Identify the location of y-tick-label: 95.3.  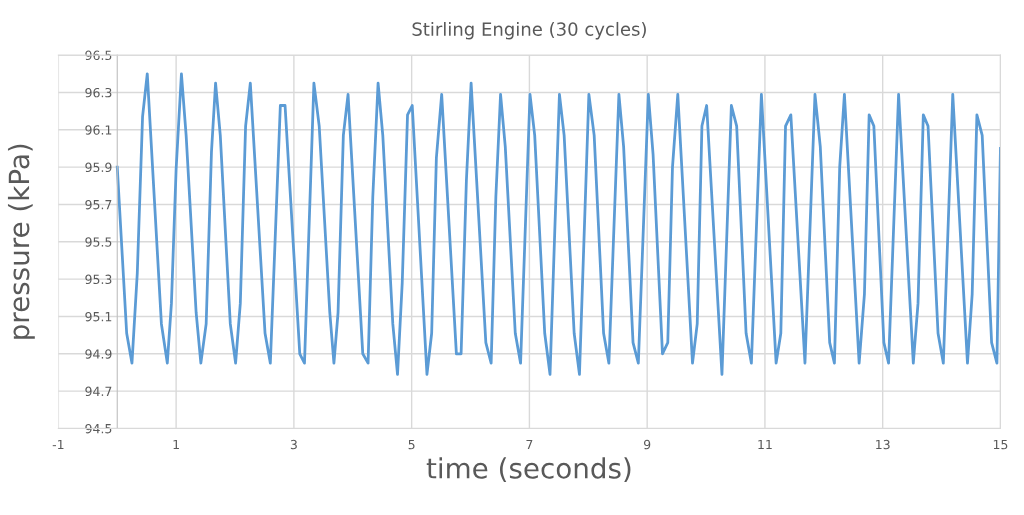
(98, 279).